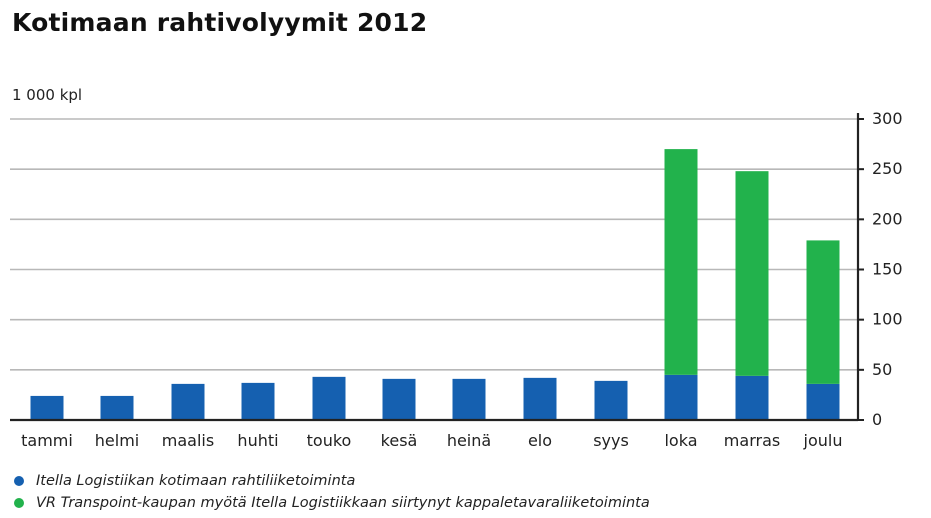 This screenshot has height=518, width=931. I want to click on legend-marker-green, so click(19, 503).